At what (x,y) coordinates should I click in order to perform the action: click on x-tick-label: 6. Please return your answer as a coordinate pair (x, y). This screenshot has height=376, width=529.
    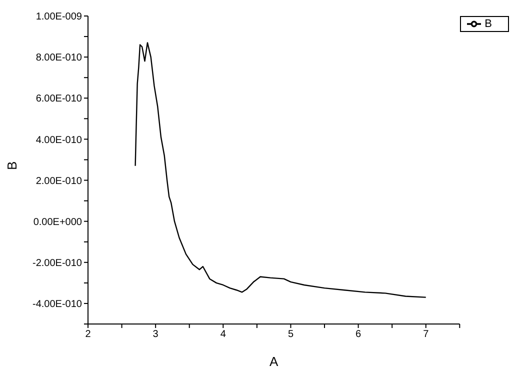
    Looking at the image, I should click on (359, 334).